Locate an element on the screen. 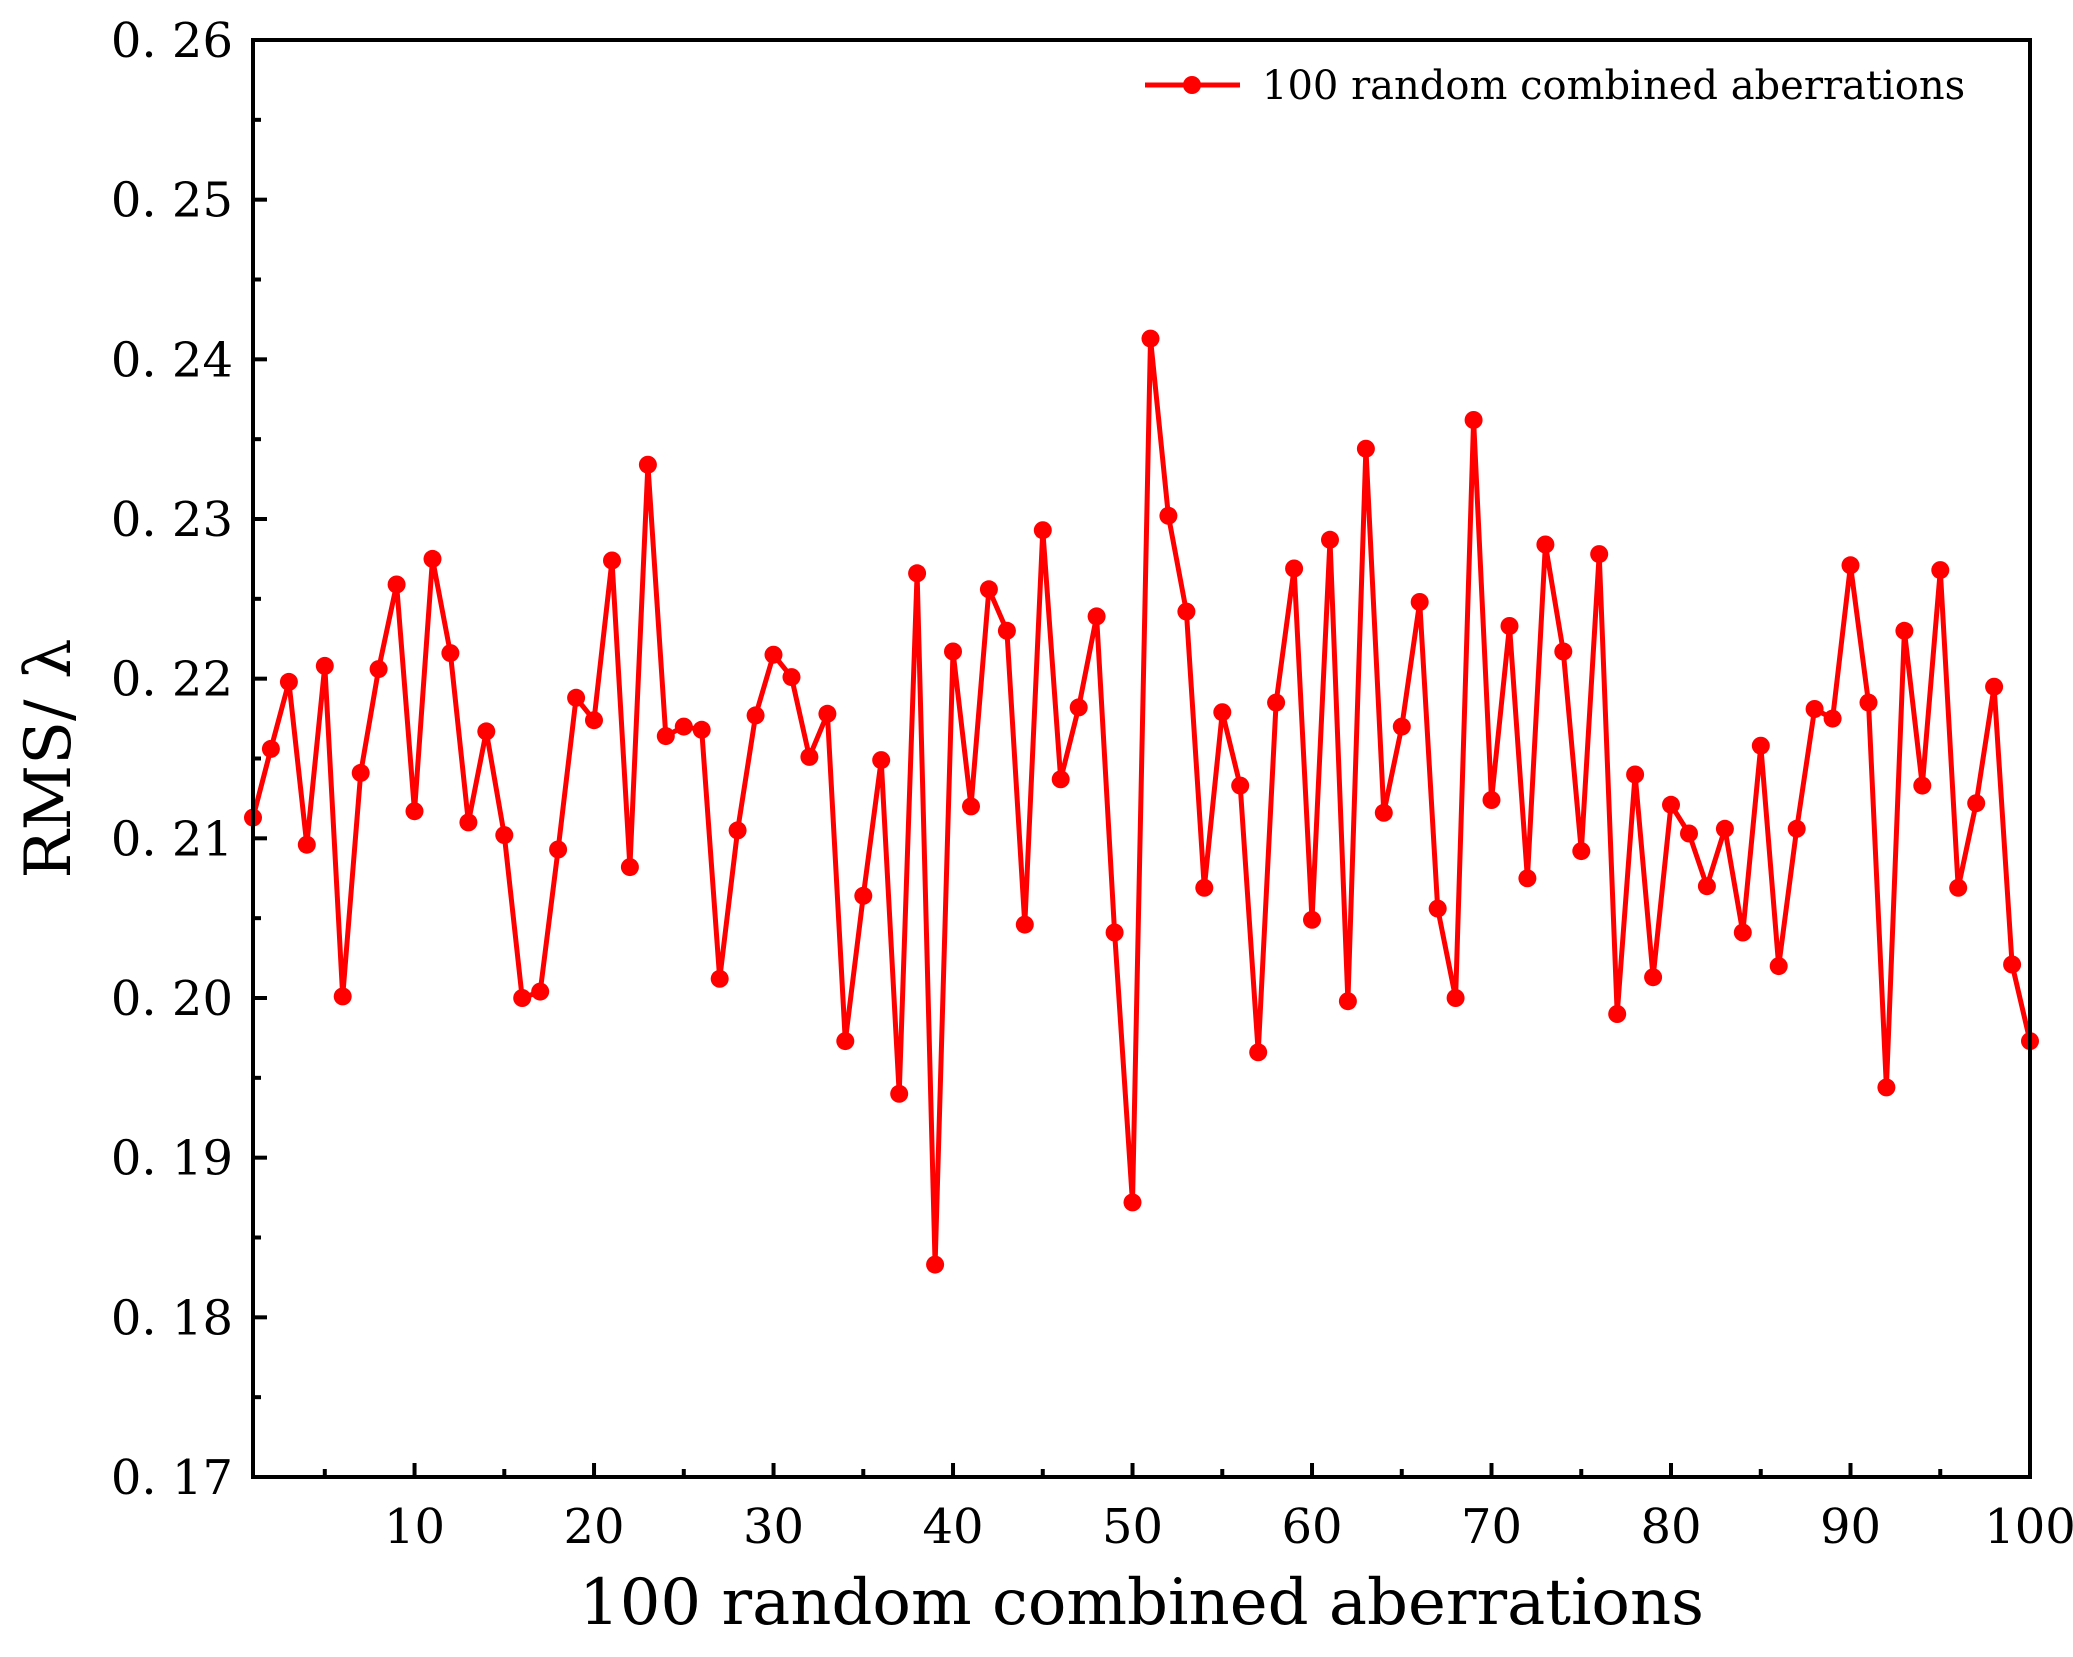 The width and height of the screenshot is (2073, 1657). y-tick-label: 0. 21 is located at coordinates (172, 839).